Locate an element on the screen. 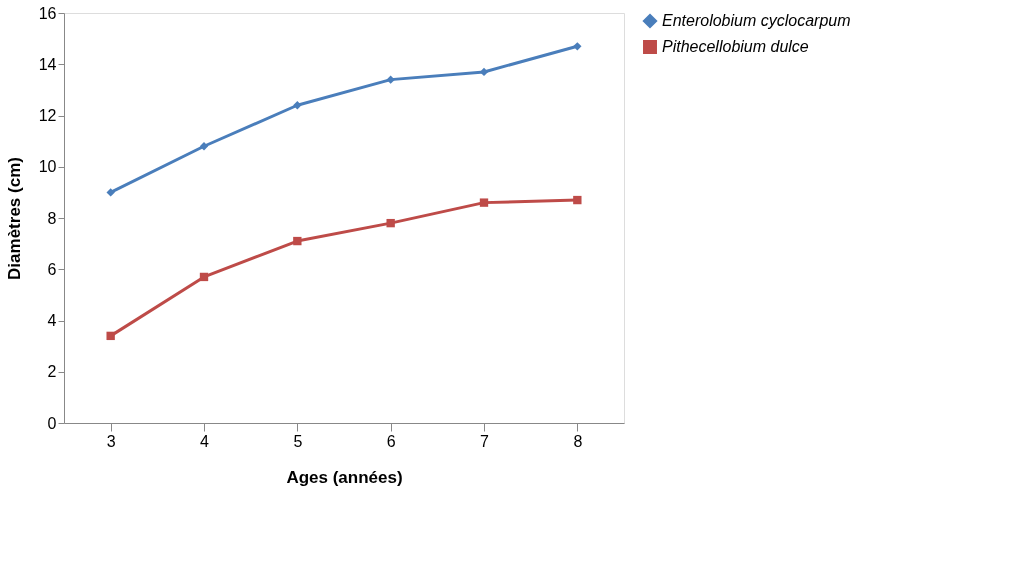 Image resolution: width=1018 pixels, height=581 pixels. x-tick-label: 7 is located at coordinates (485, 441).